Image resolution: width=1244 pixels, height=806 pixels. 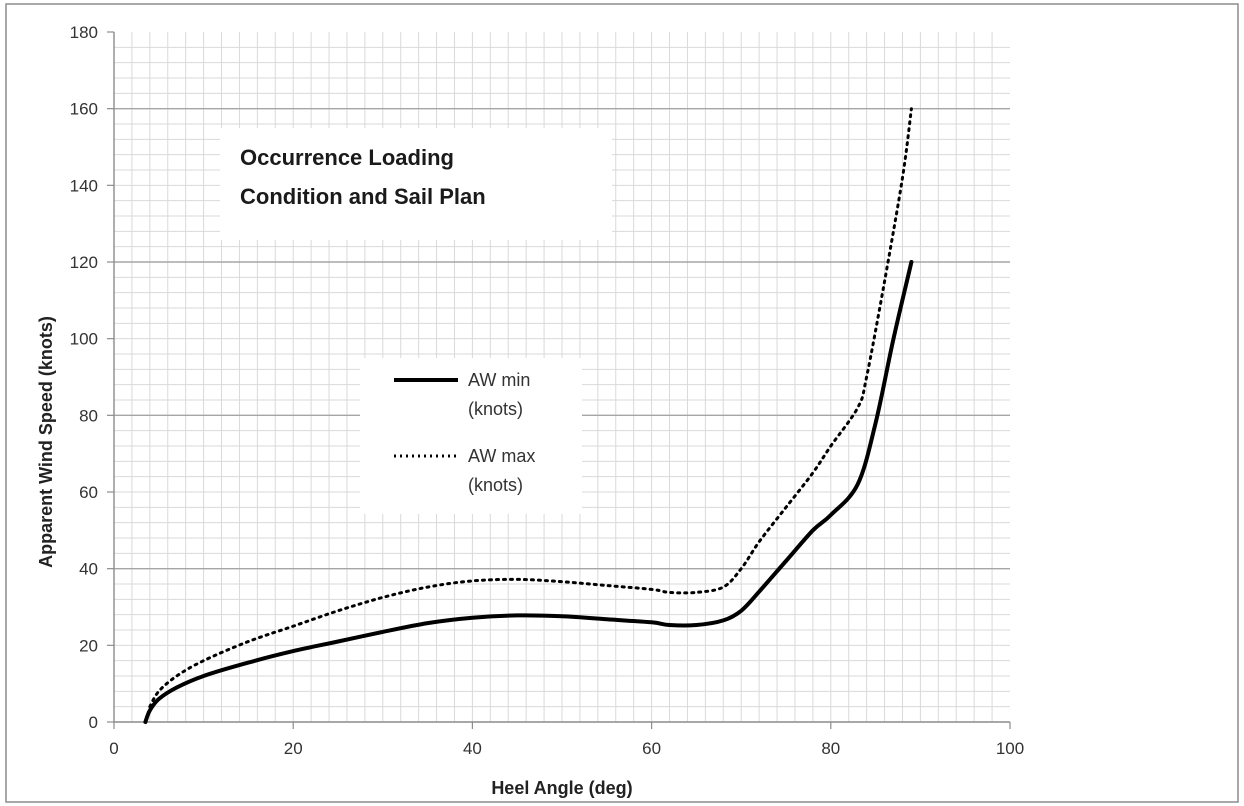 I want to click on x-axis-title: Heel Angle (deg), so click(x=561, y=788).